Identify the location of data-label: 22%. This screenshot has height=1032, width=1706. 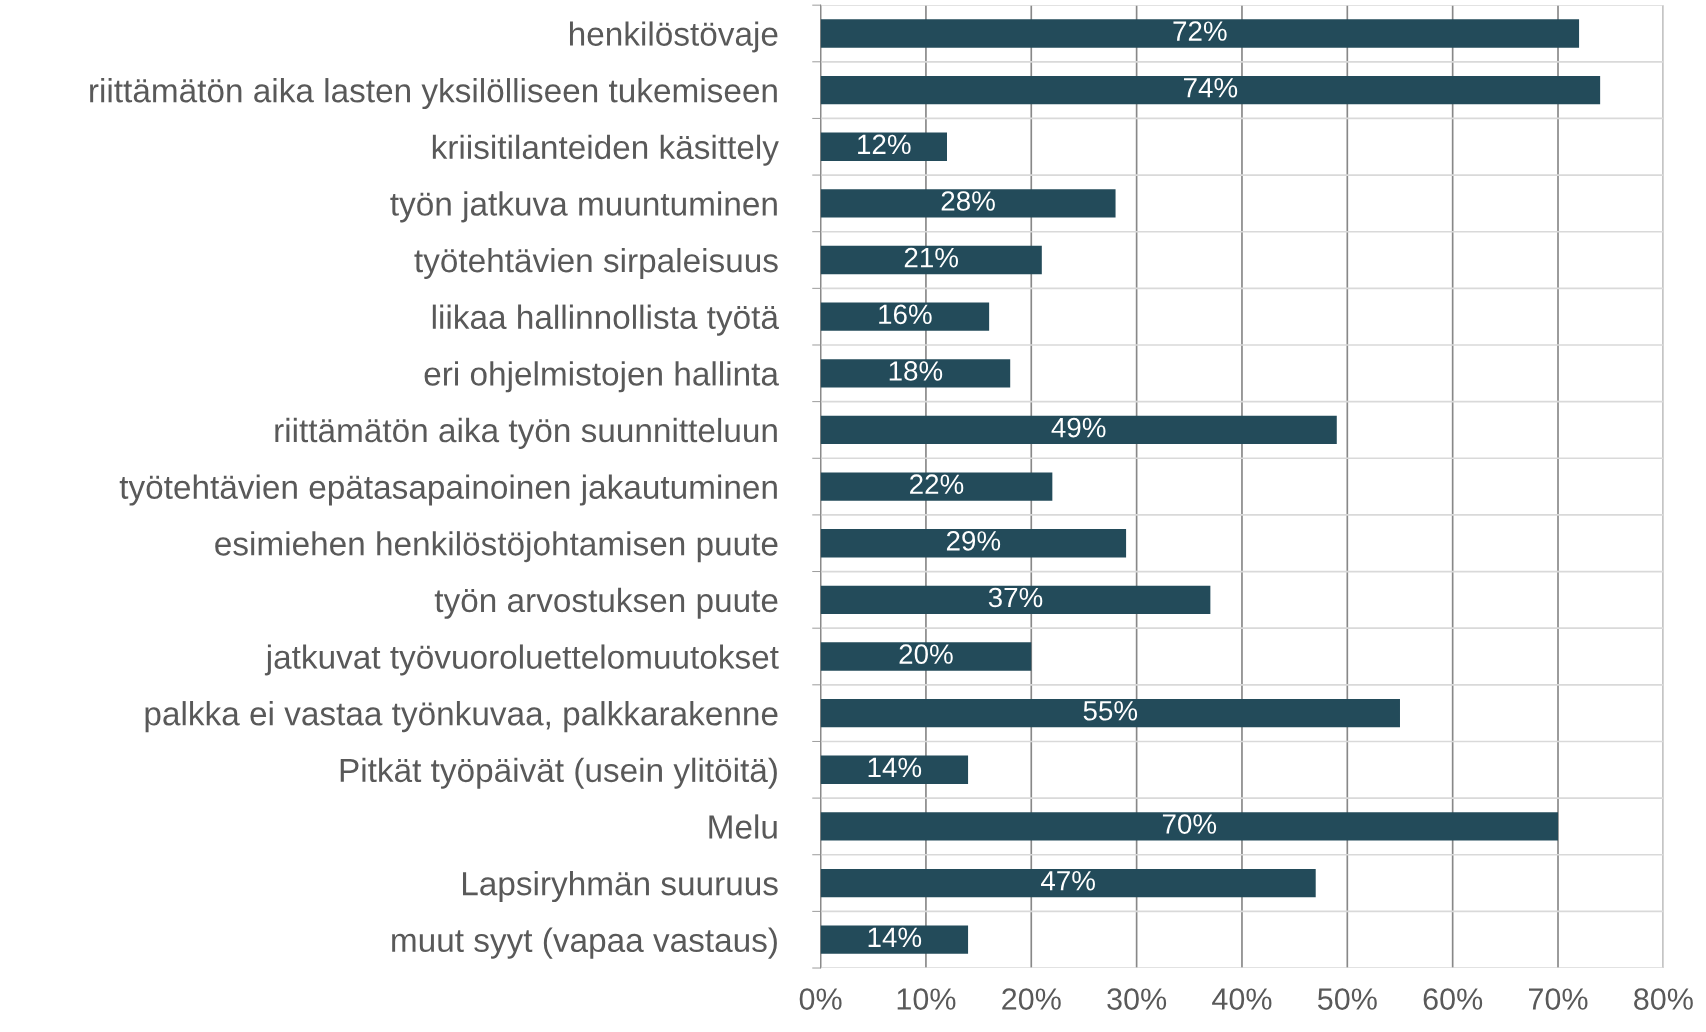
(937, 484).